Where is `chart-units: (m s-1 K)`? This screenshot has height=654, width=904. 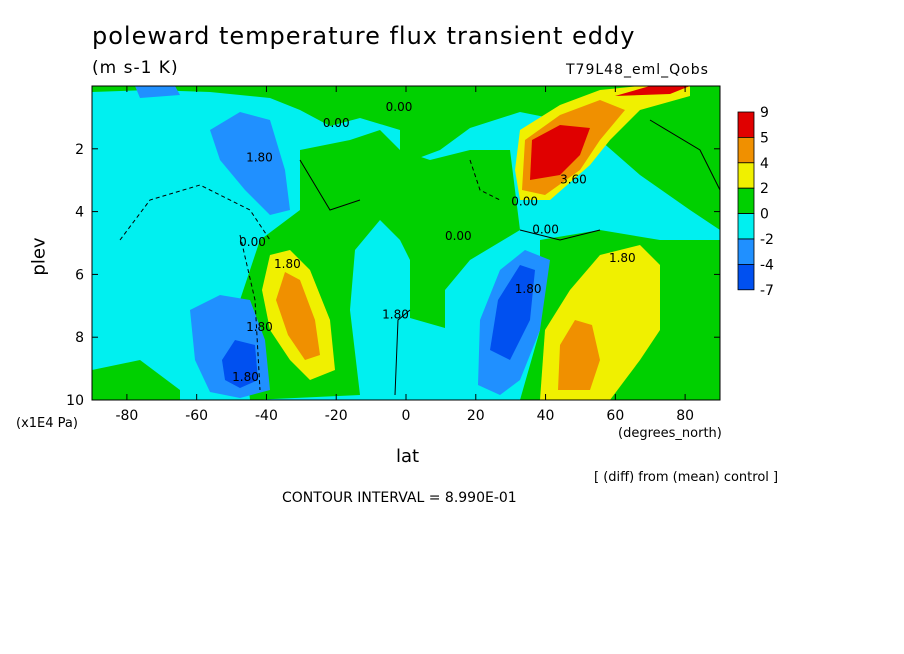 chart-units: (m s-1 K) is located at coordinates (135, 68).